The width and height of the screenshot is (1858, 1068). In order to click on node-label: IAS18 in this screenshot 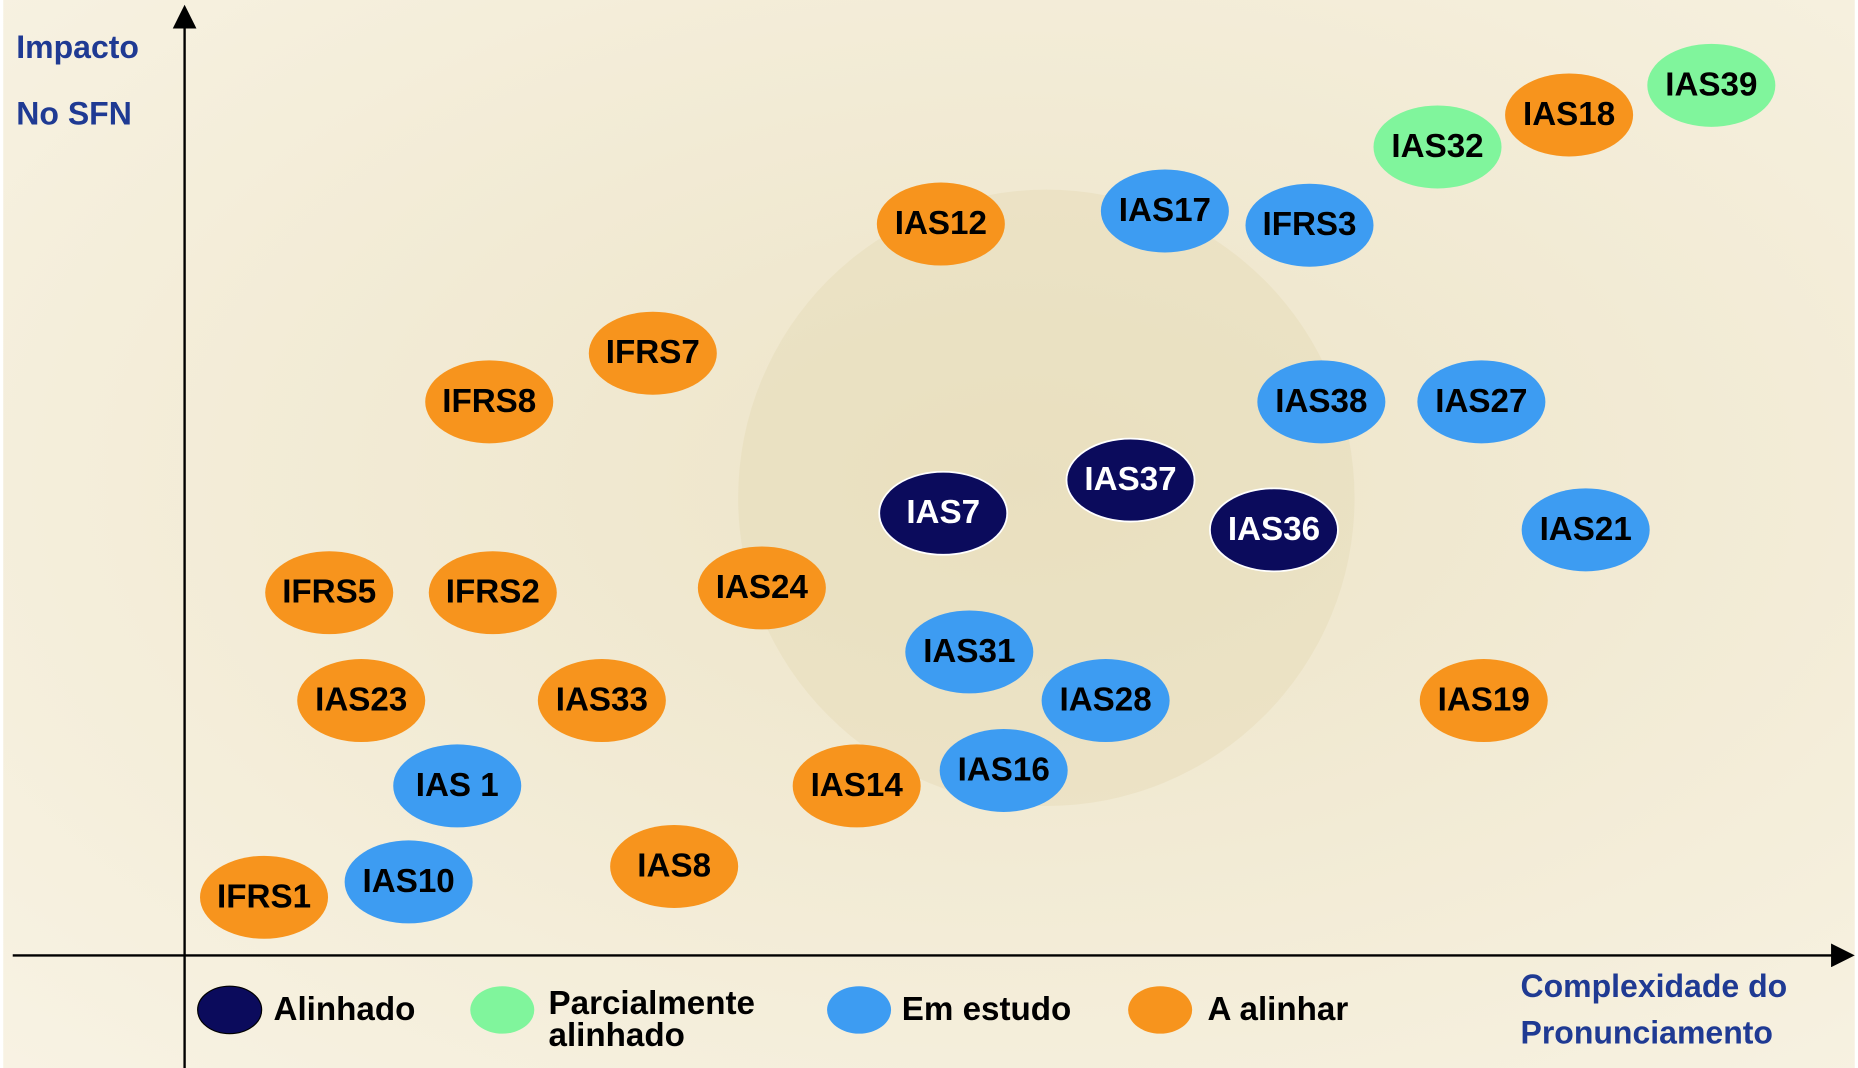, I will do `click(1569, 114)`.